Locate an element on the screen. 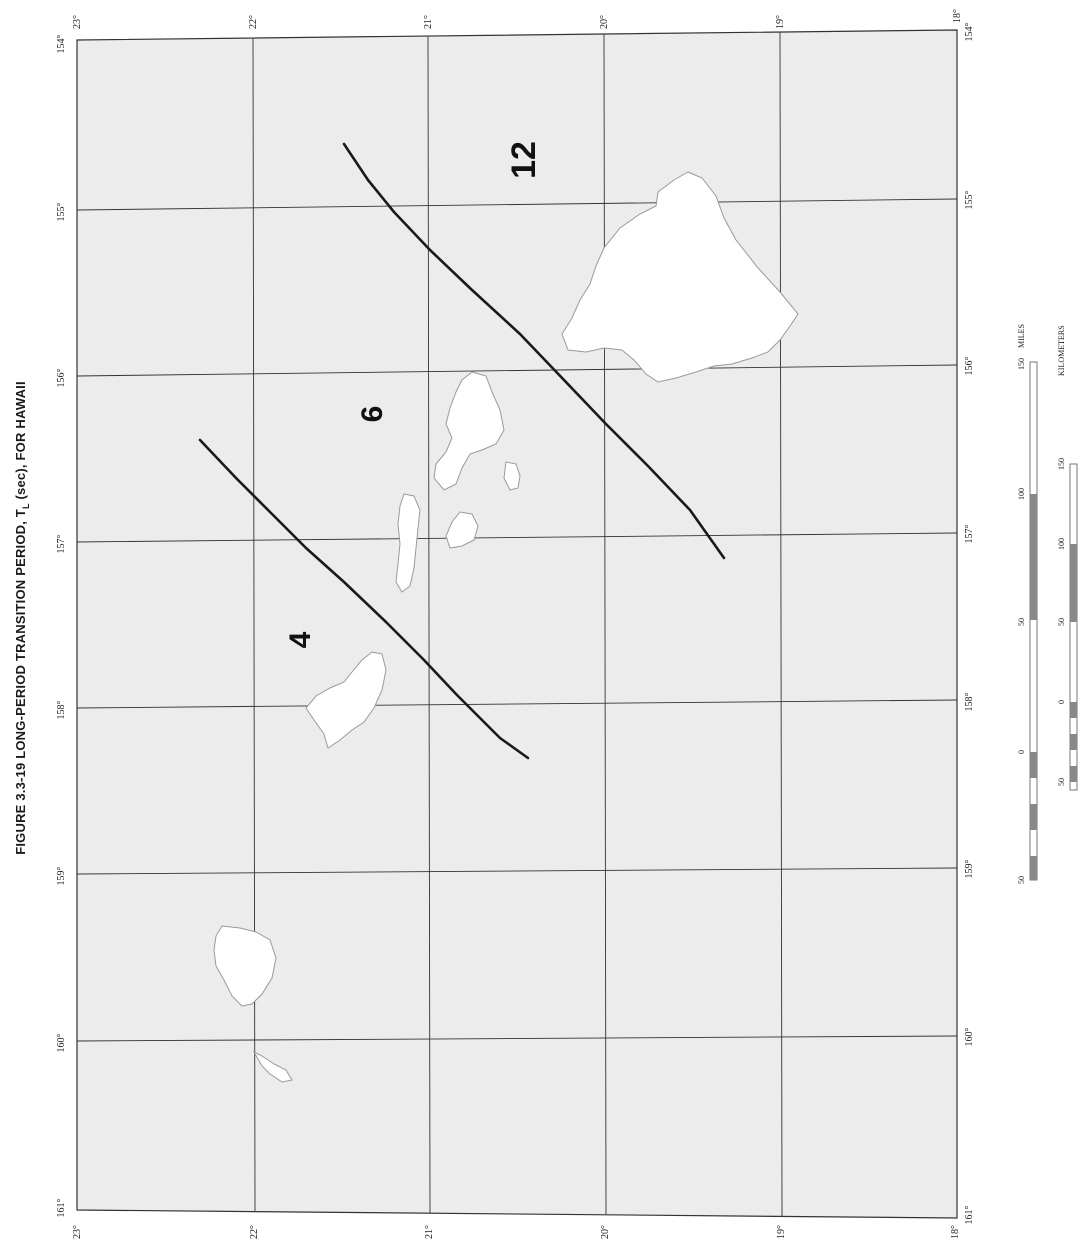 The width and height of the screenshot is (1081, 1257). lon-label-left-154: 154° is located at coordinates (61, 44).